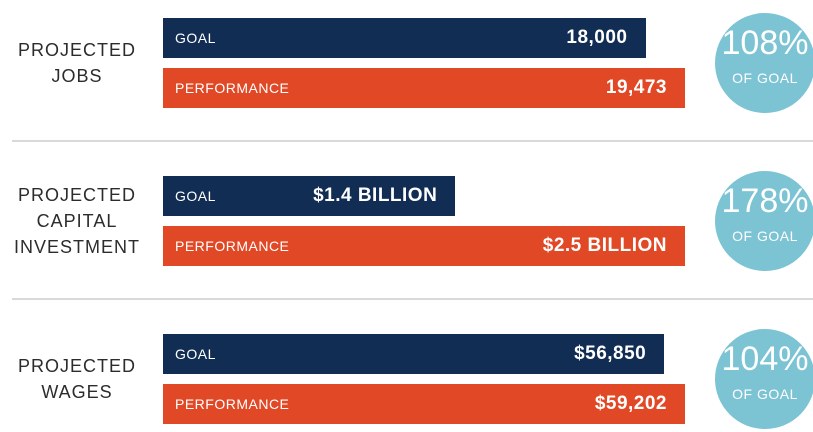 This screenshot has height=432, width=813. I want to click on row-title: PROJECTED CAPITAL INVESTMENT, so click(76, 221).